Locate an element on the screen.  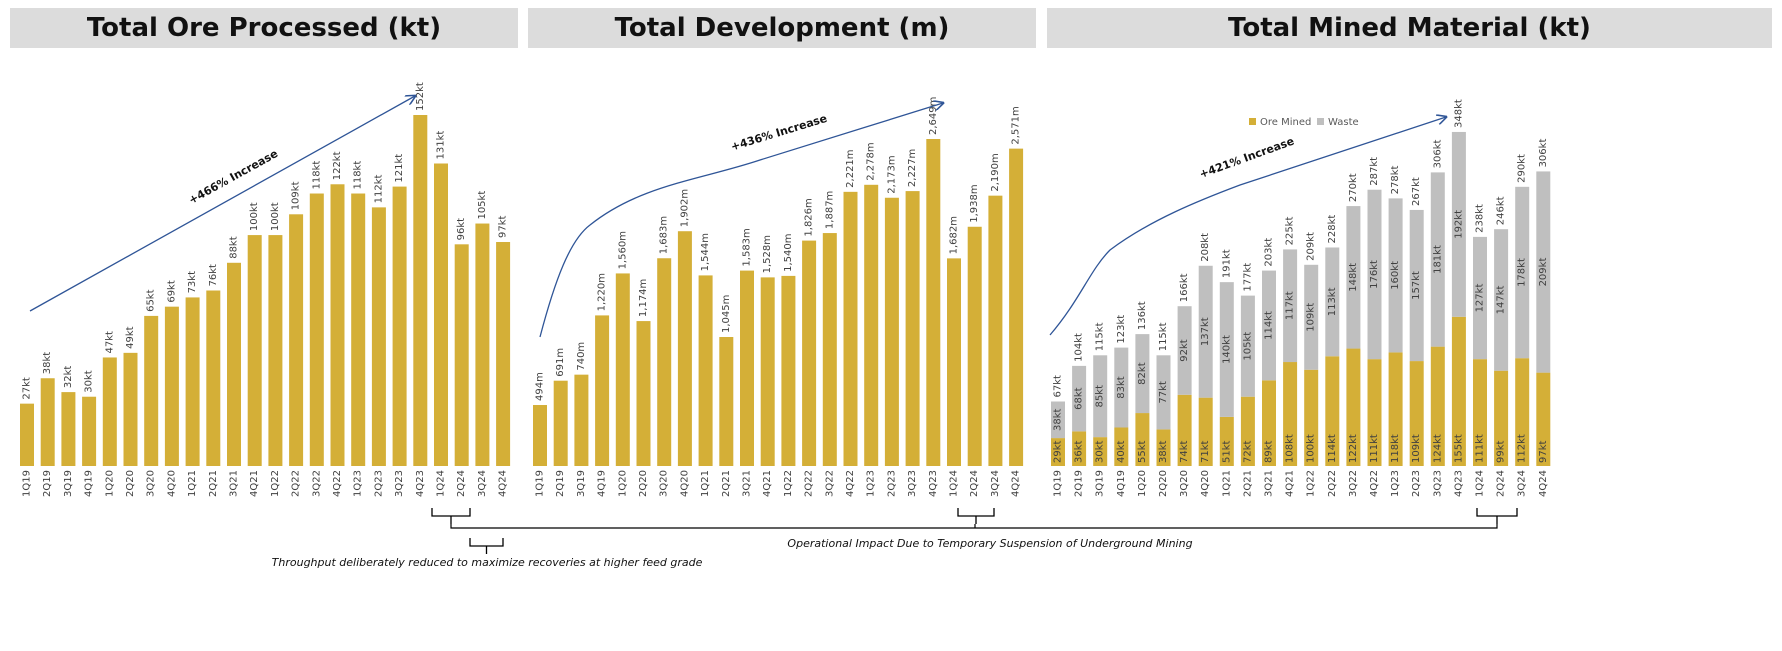
data-label: 73kt is located at coordinates (192, 282).